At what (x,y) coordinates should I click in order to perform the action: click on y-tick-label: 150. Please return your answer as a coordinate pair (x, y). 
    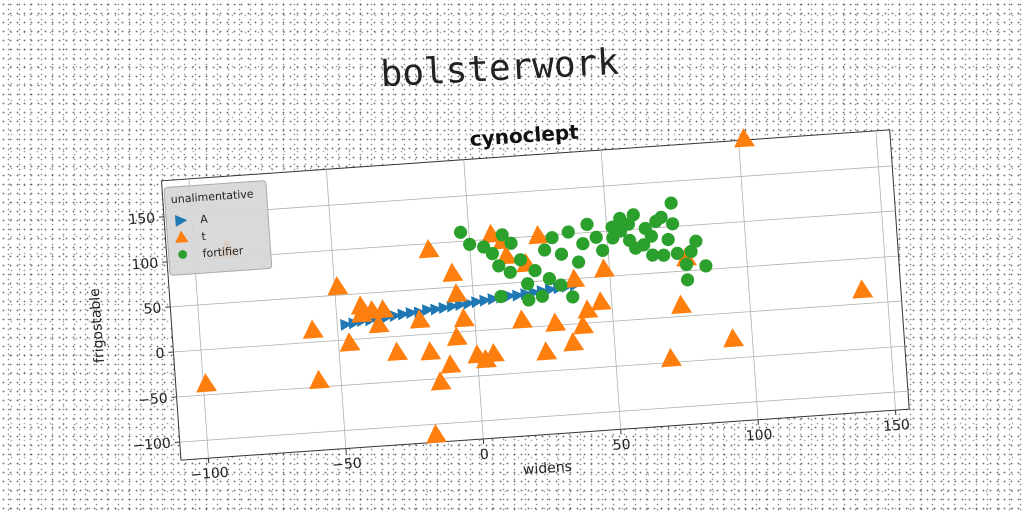
    Looking at the image, I should click on (142, 219).